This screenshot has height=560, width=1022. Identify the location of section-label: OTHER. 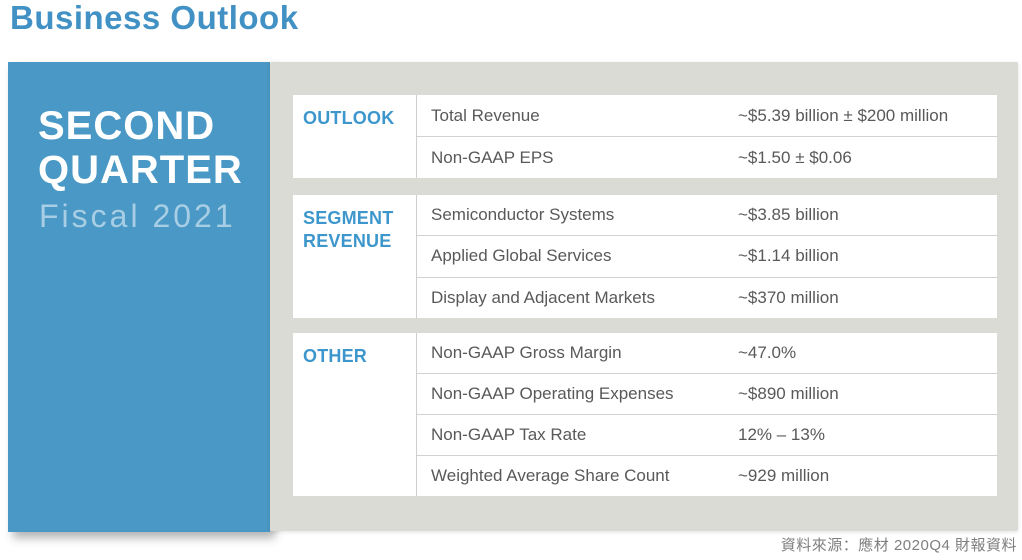
(335, 356).